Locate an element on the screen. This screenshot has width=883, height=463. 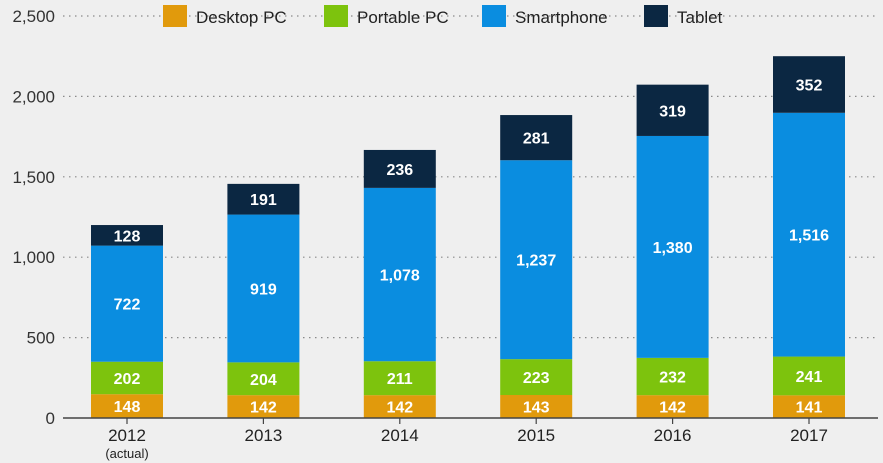
x-tick-label: 2015 is located at coordinates (536, 435).